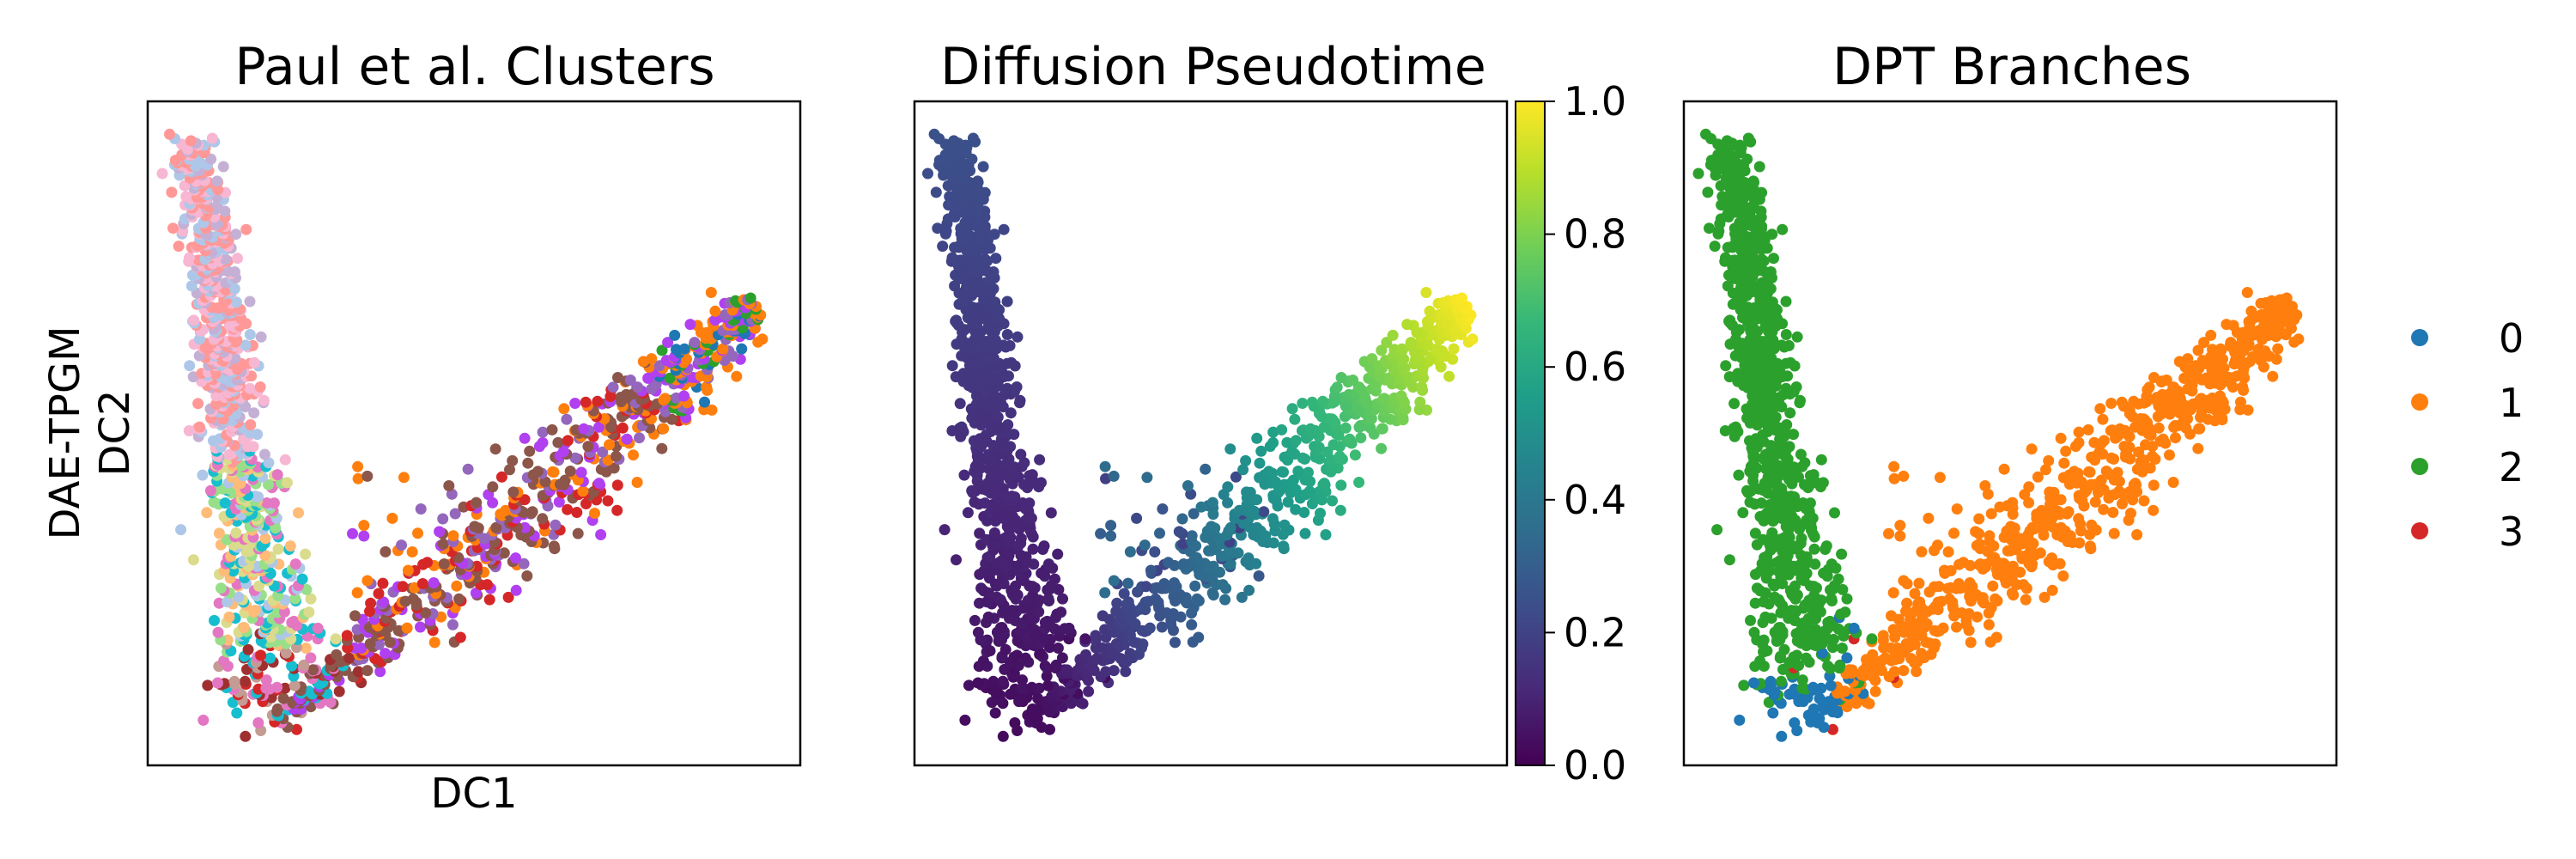 This screenshot has height=859, width=2576. I want to click on panel-branches-title: DPT Branches, so click(2011, 67).